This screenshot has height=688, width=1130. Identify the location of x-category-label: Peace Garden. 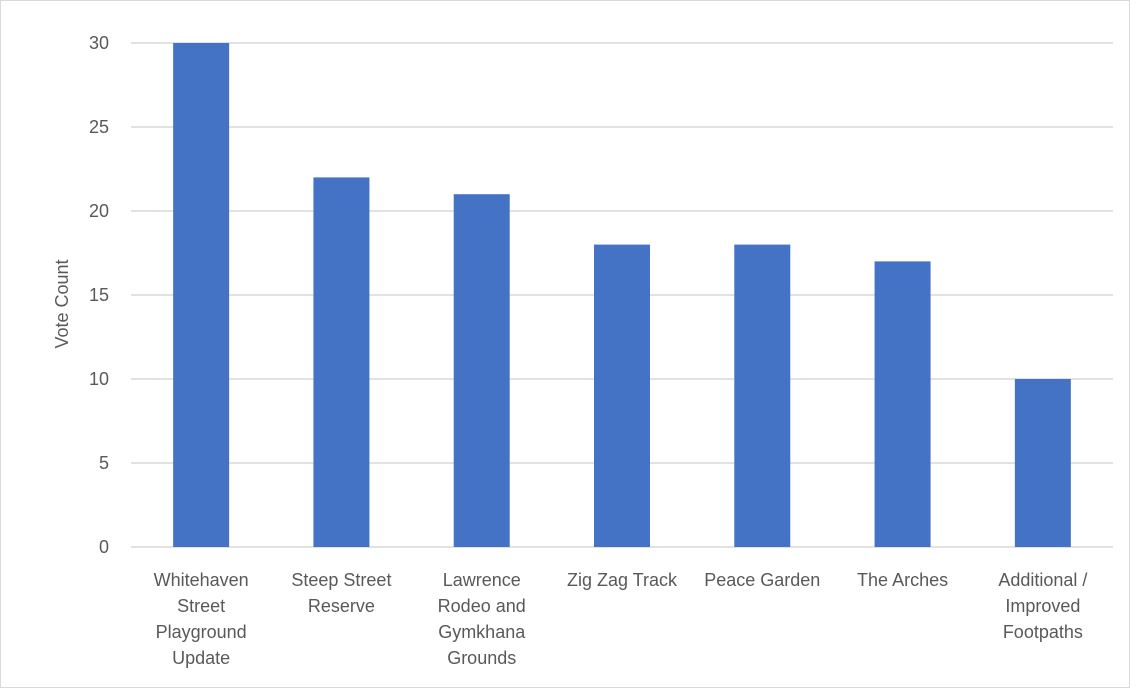
(762, 580).